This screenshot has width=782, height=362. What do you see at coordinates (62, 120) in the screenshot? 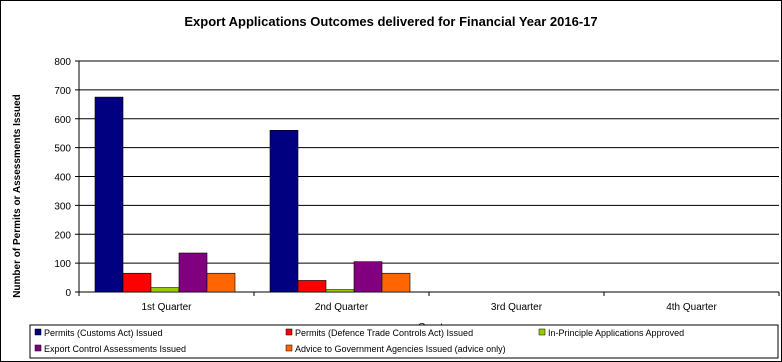
I see `y-tick-label: 600` at bounding box center [62, 120].